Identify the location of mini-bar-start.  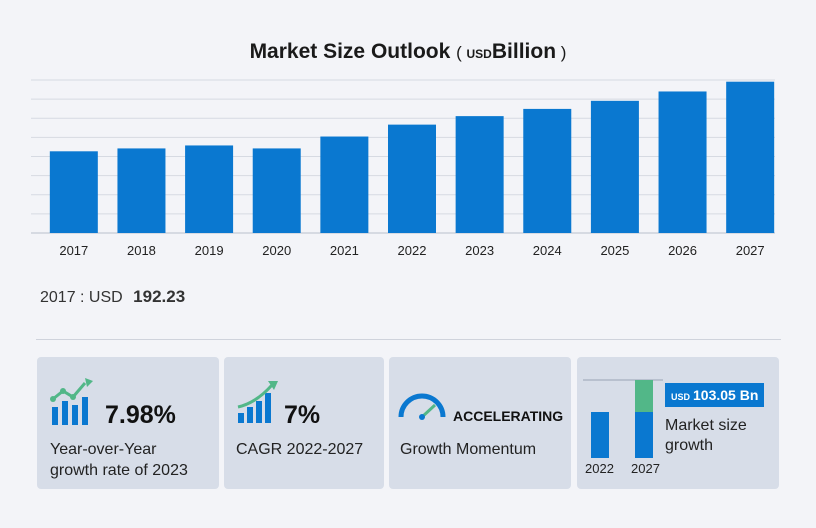
(600, 435).